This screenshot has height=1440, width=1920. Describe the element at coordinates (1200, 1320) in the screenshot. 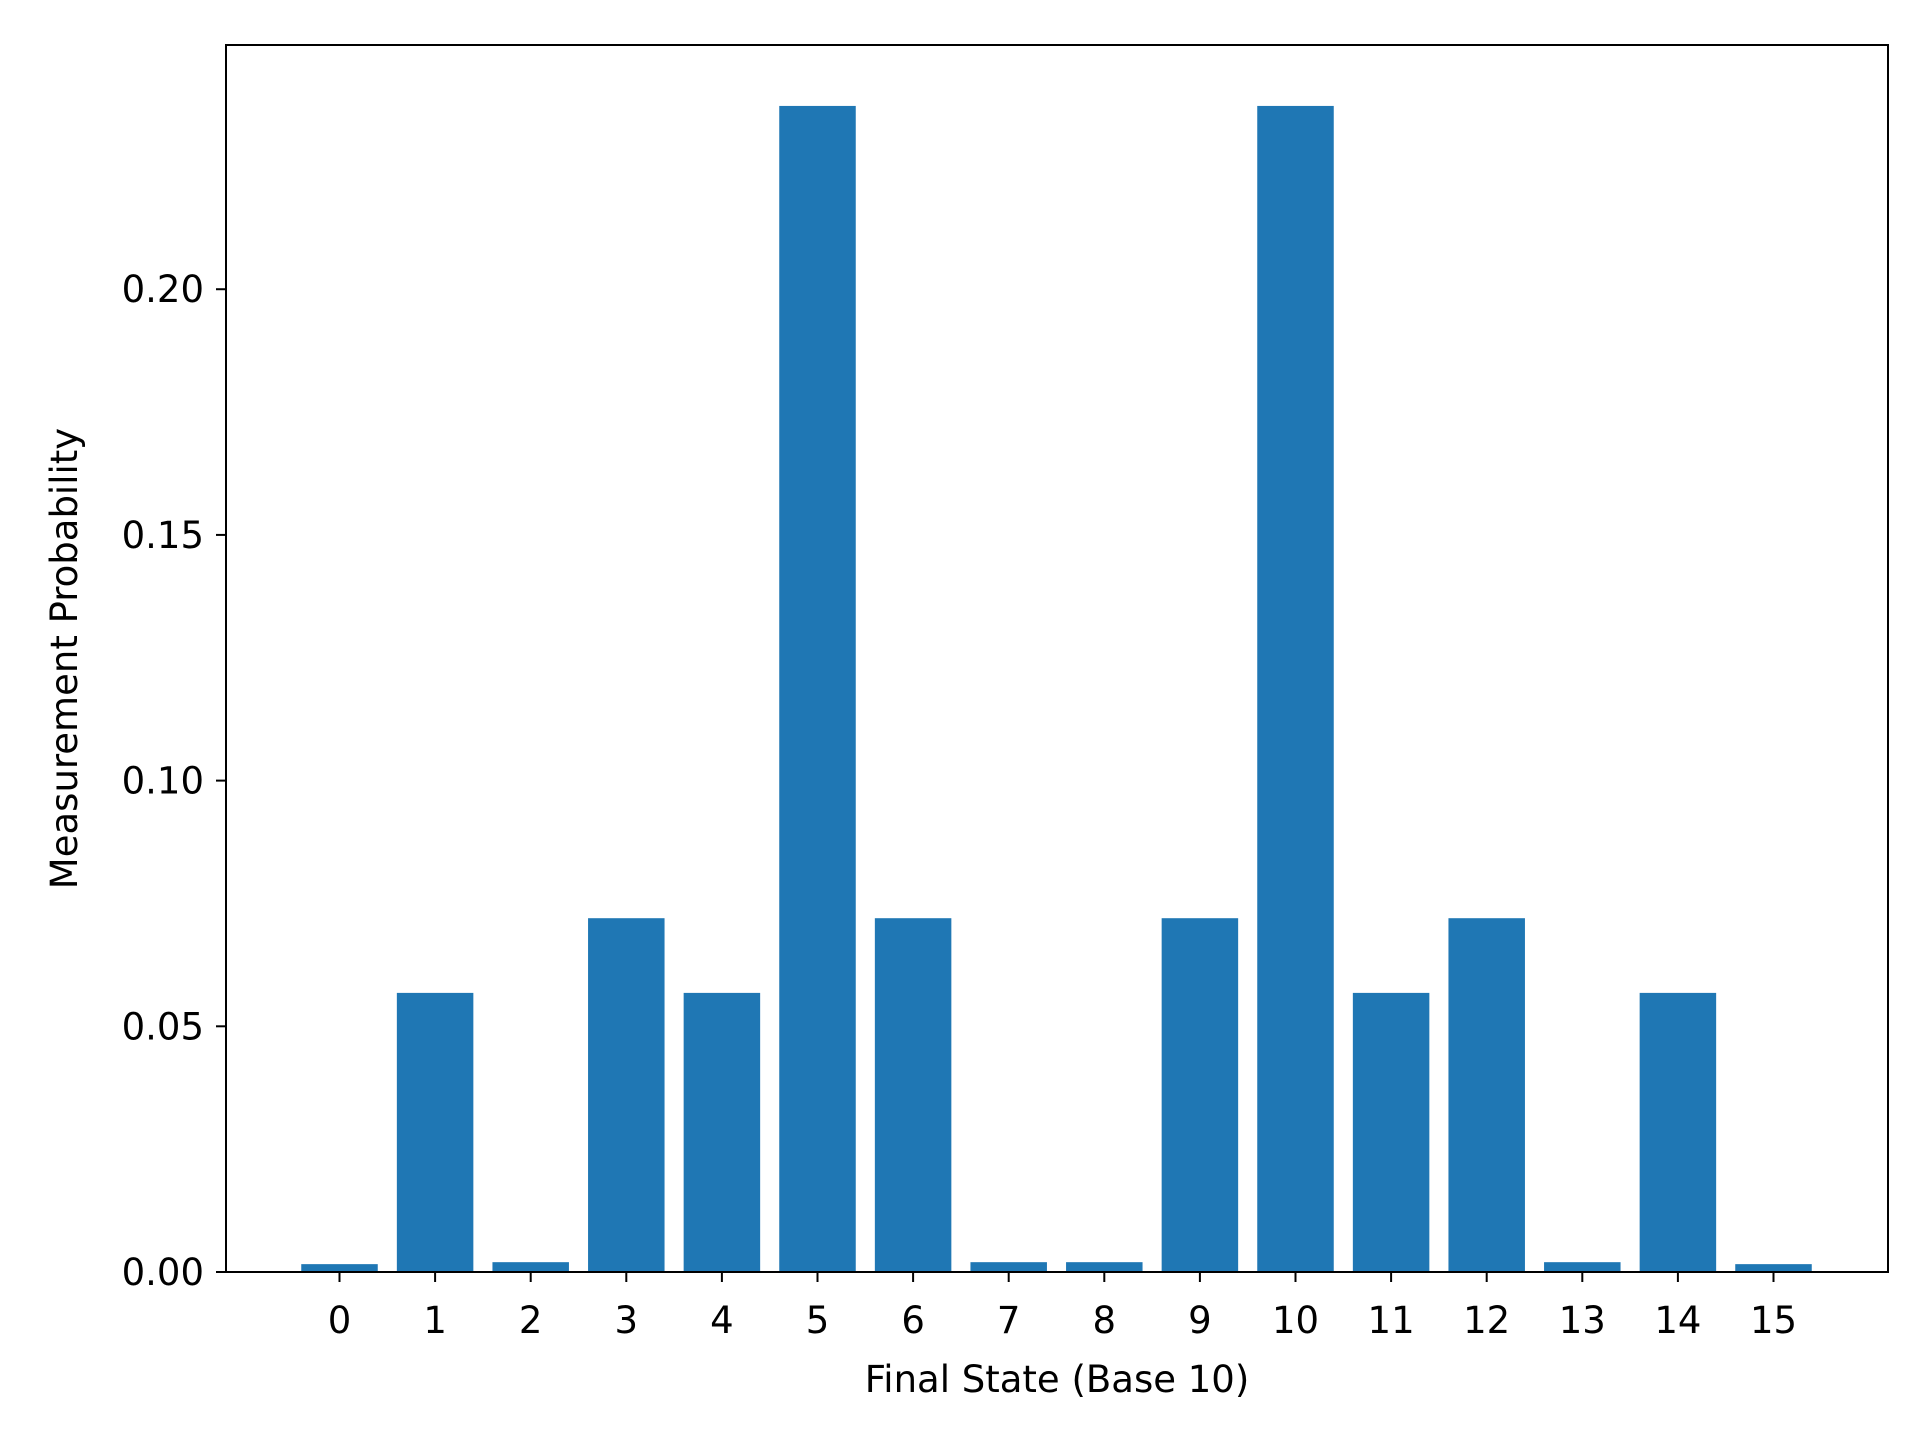

I see `x-tick-label-9: 9` at that location.